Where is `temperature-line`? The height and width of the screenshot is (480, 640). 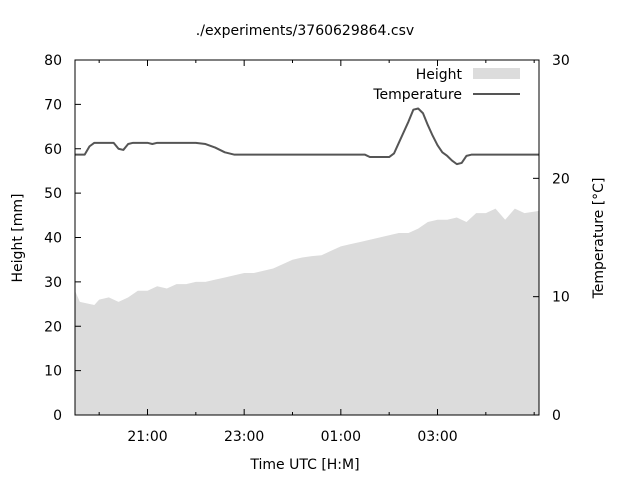
temperature-line is located at coordinates (307, 136).